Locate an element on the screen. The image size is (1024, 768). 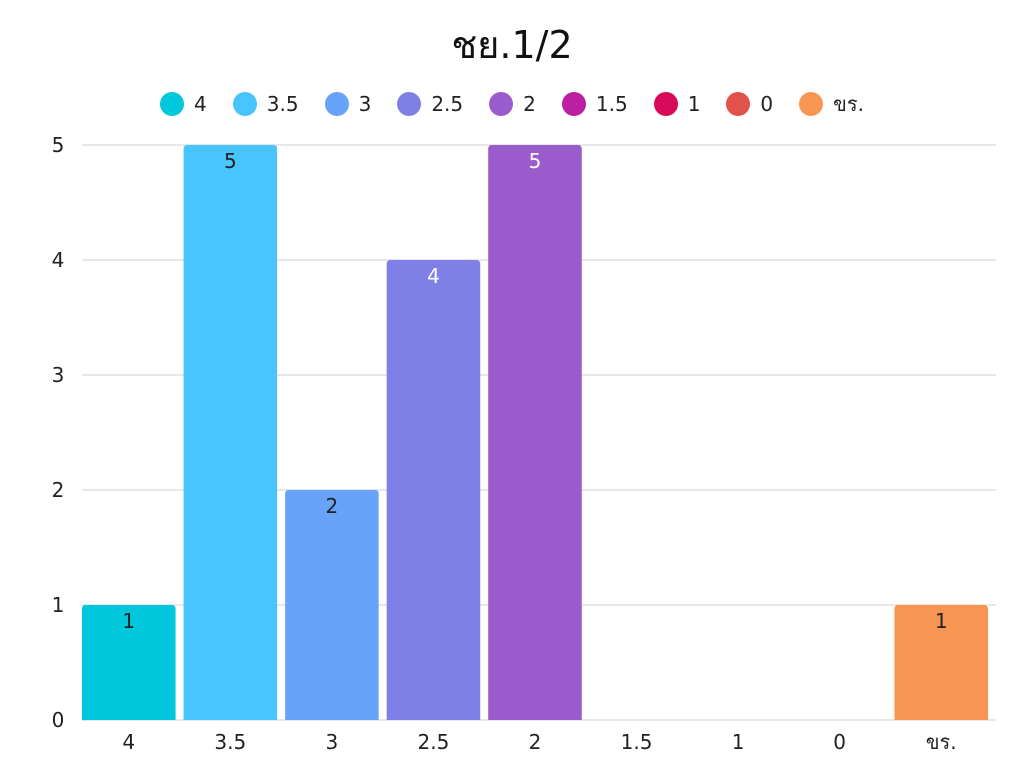
x-tick-label: 3.5 is located at coordinates (230, 742).